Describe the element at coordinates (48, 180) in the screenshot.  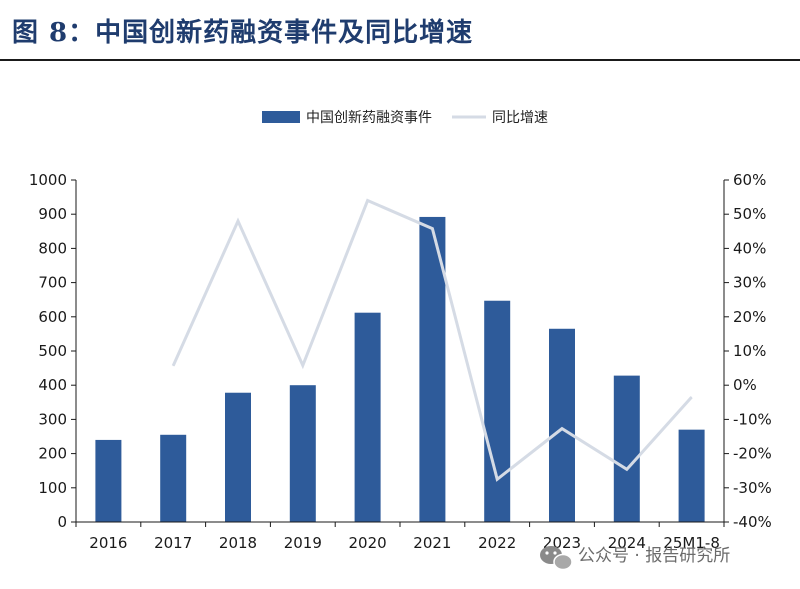
I see `left-tick-label: 1000` at that location.